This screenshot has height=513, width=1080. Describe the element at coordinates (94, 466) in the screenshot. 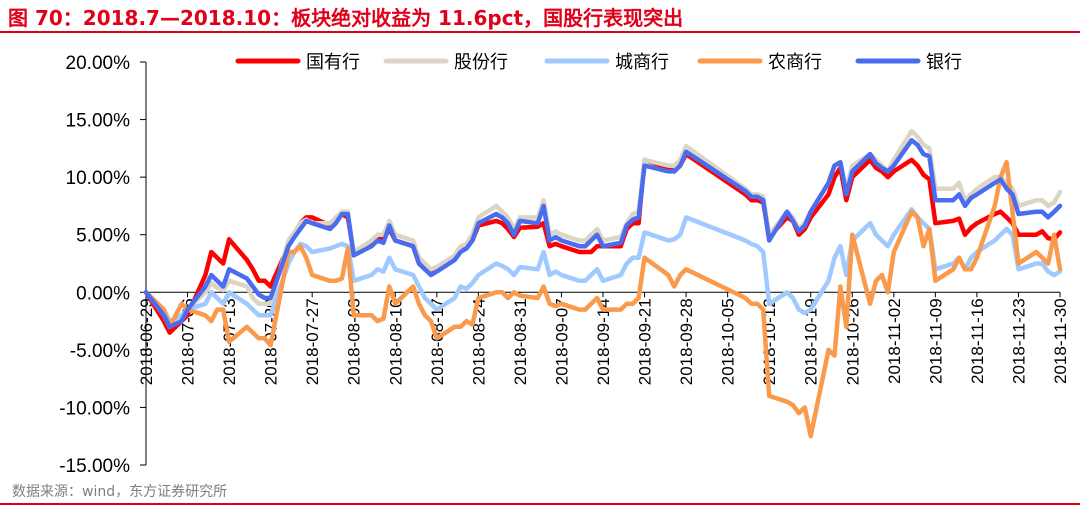

I see `y-tick-label: -15.00%` at that location.